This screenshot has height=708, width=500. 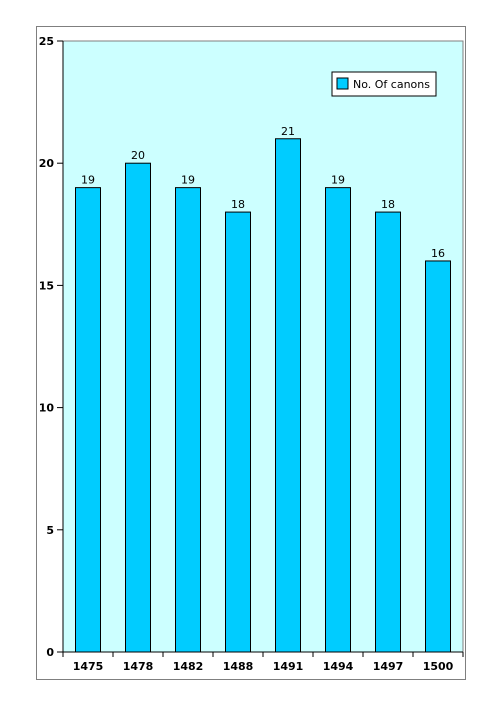 I want to click on x-tick-label: 1478, so click(x=138, y=666).